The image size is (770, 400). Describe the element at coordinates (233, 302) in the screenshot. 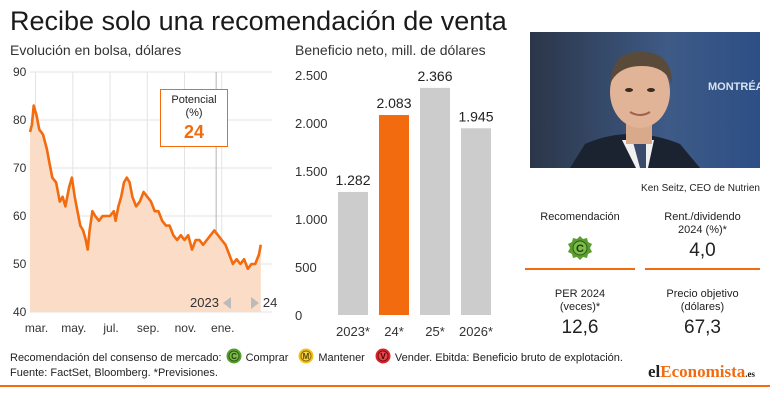

I see `year-marker: 2023 24` at that location.